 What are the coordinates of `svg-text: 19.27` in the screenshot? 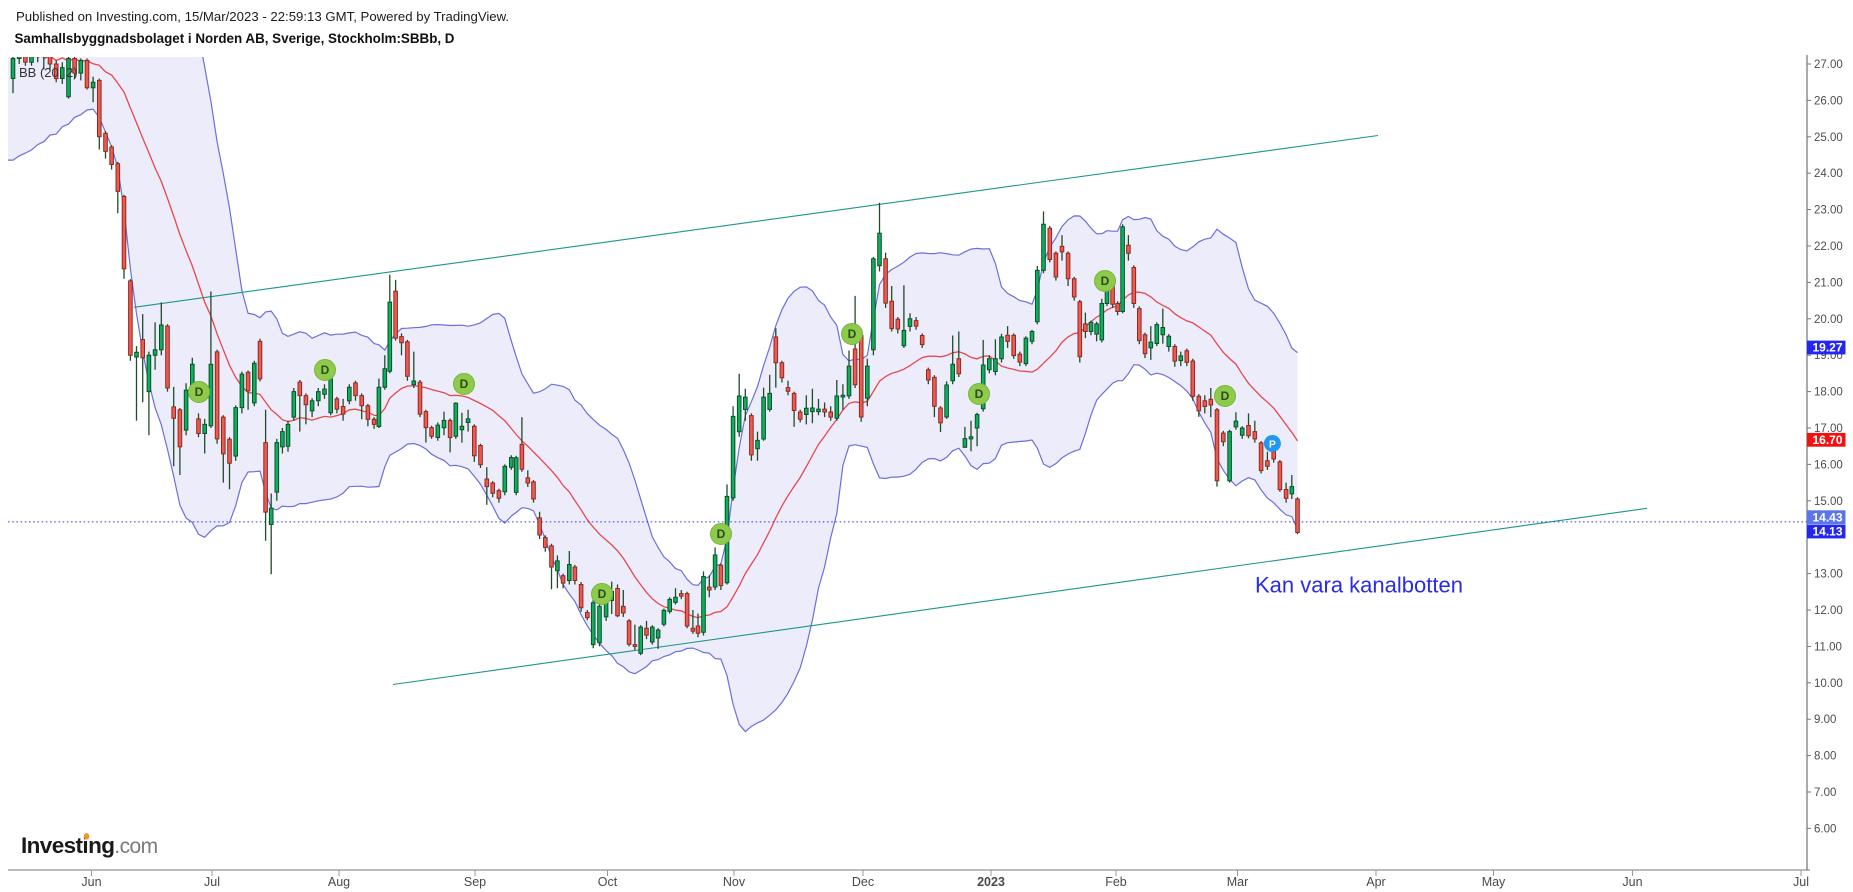 It's located at (1828, 348).